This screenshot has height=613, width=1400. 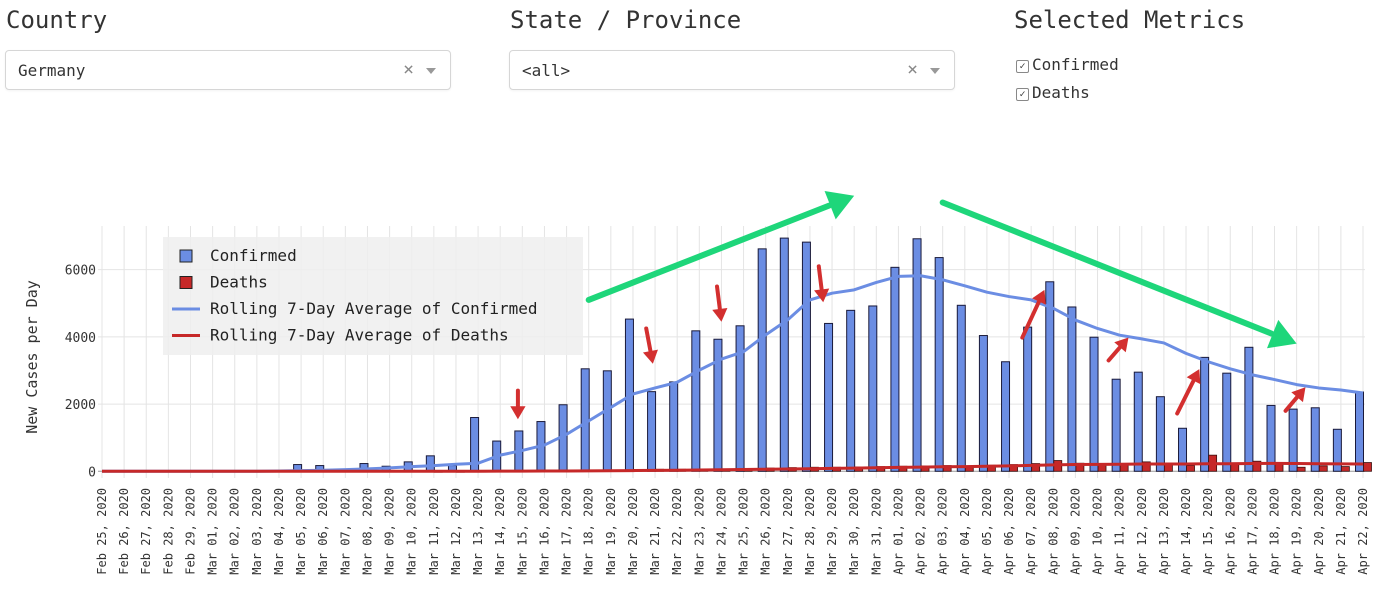 What do you see at coordinates (359, 335) in the screenshot?
I see `legend-label: Rolling 7-Day Average of Deaths` at bounding box center [359, 335].